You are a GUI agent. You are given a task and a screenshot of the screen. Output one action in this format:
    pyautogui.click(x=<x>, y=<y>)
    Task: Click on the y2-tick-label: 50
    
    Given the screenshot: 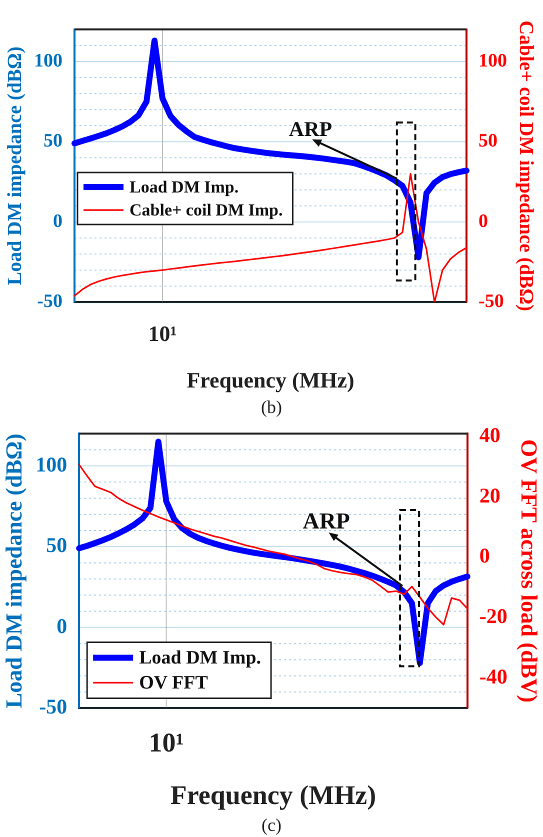 What is the action you would take?
    pyautogui.click(x=488, y=141)
    